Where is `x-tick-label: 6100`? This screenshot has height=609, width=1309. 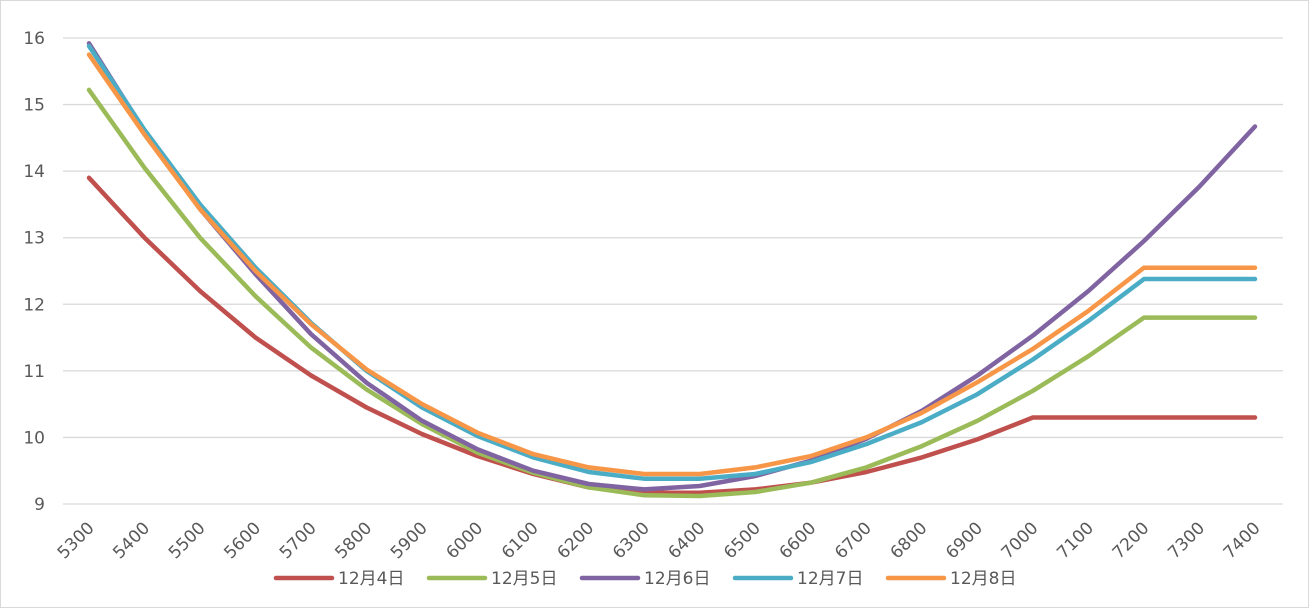
x-tick-label: 6100 is located at coordinates (520, 540).